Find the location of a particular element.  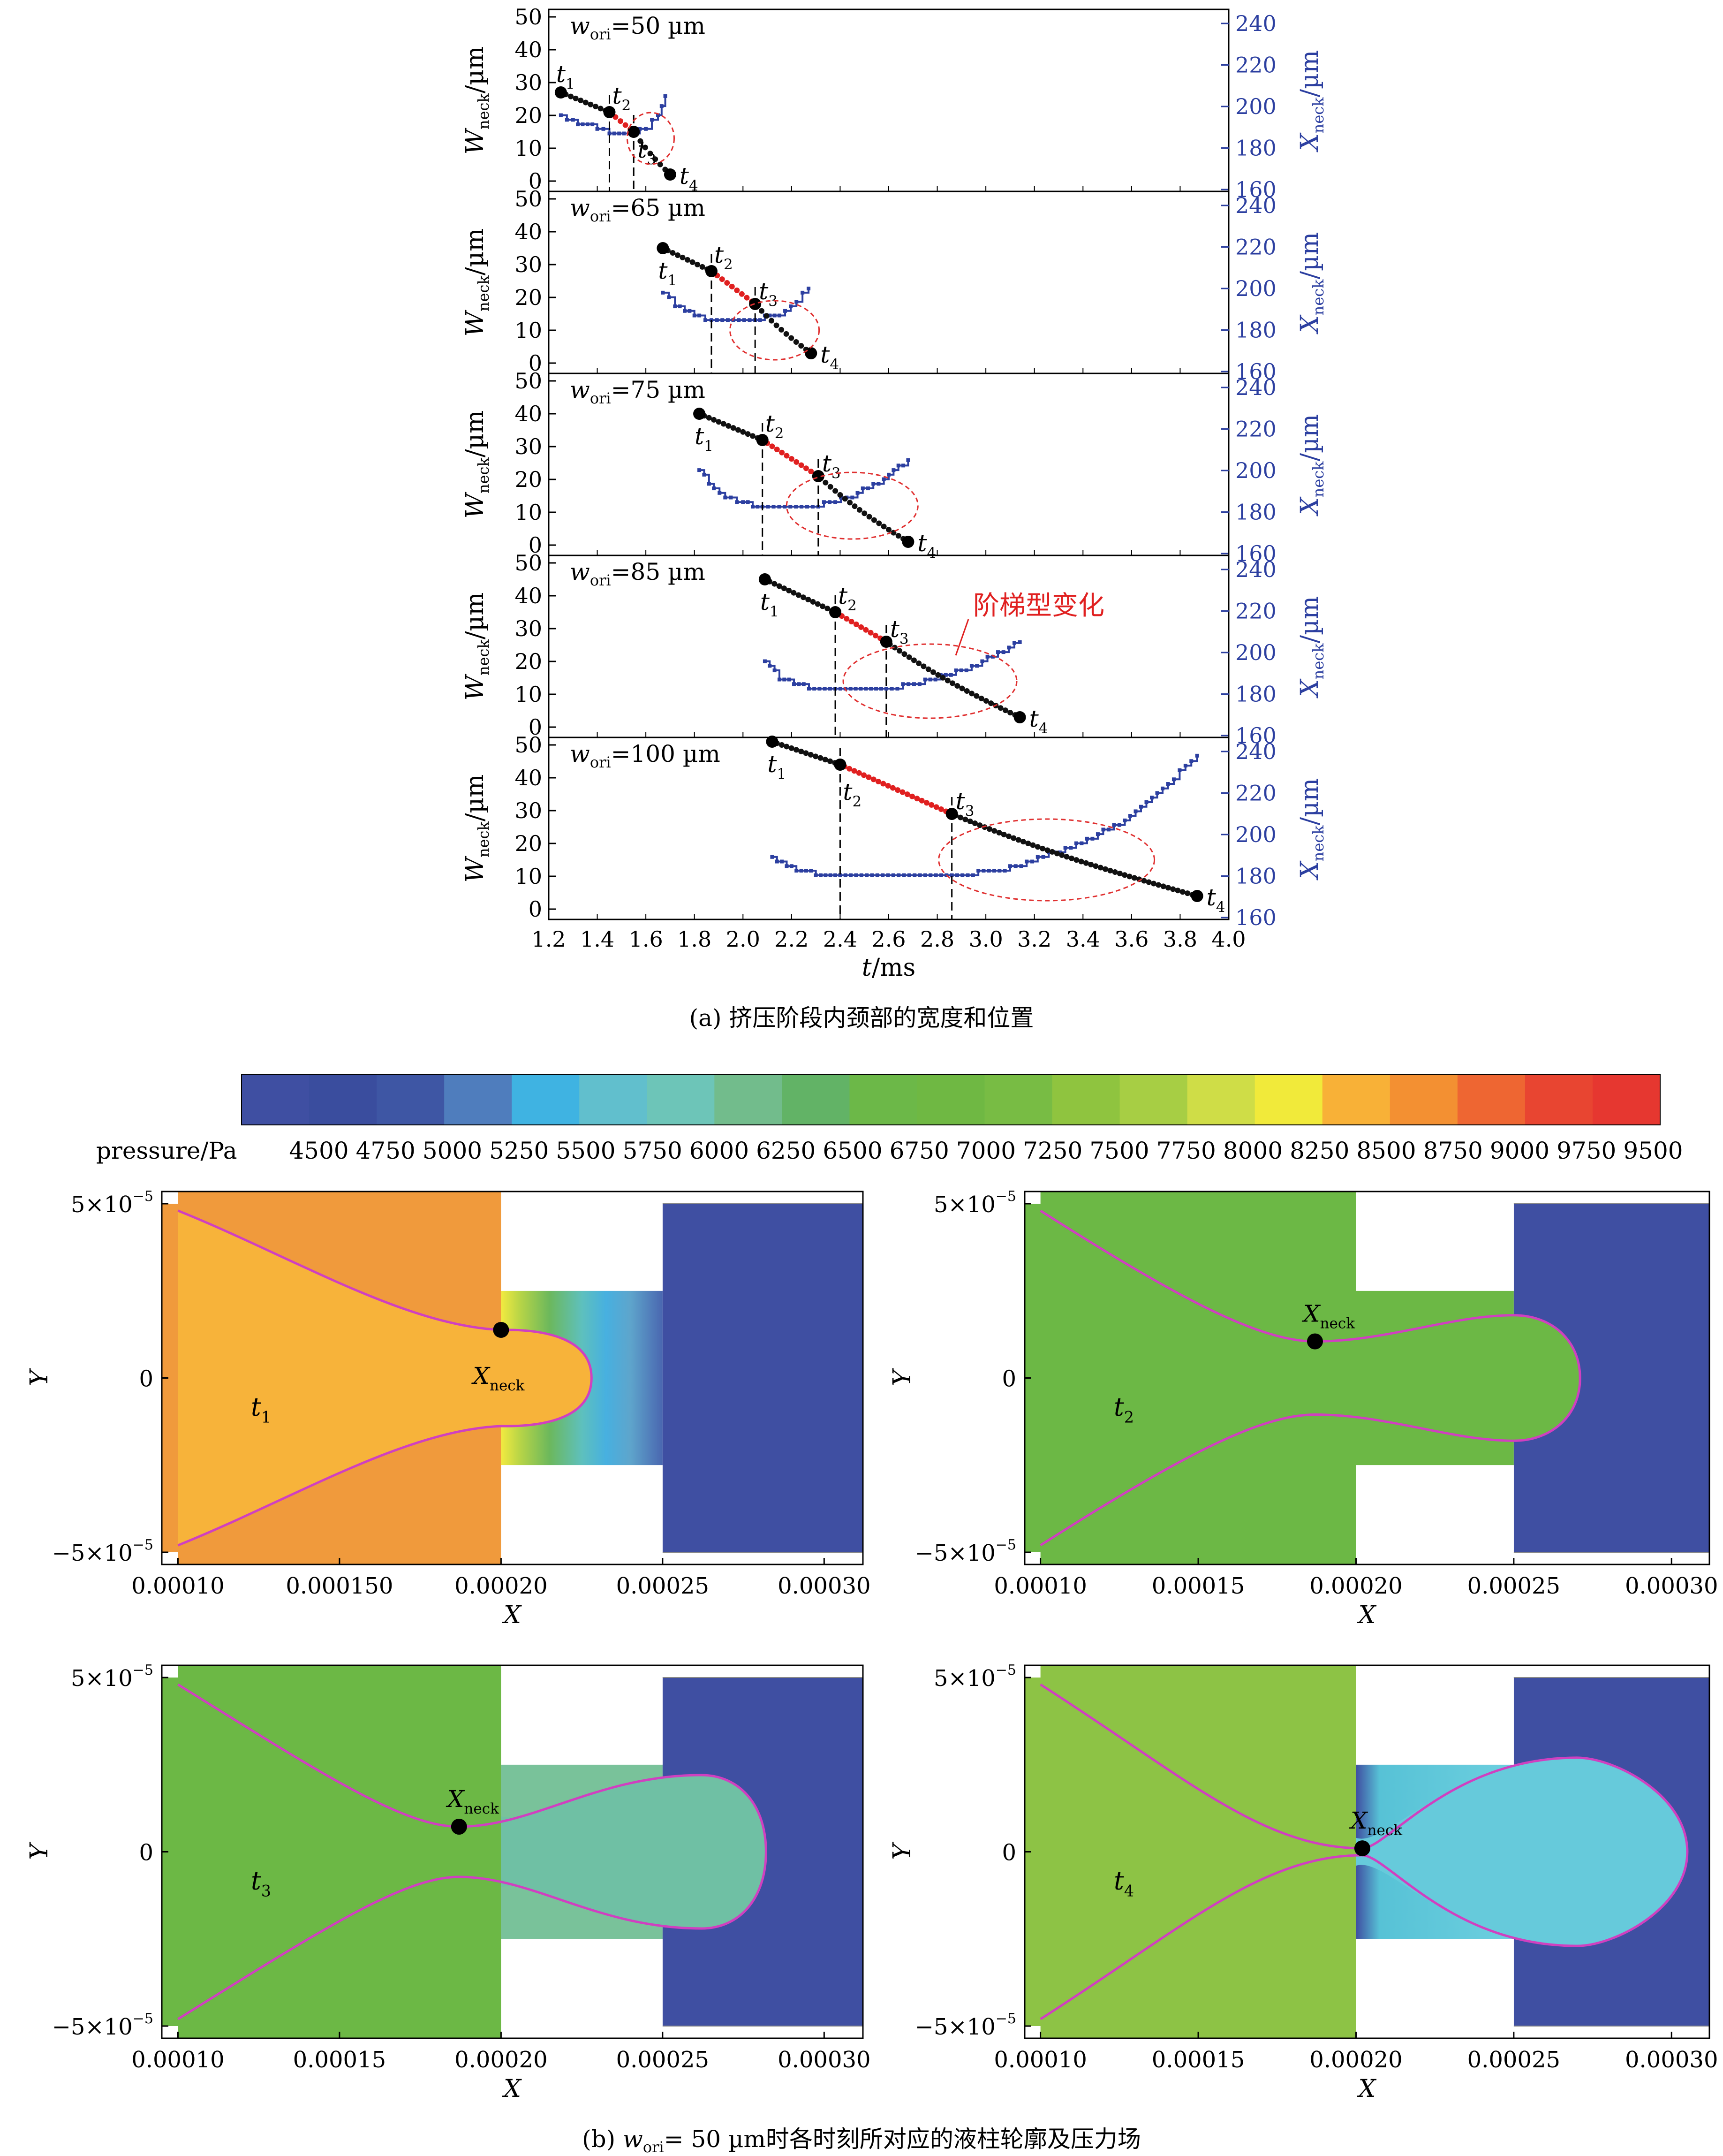

y-tick-label-exp: −5 is located at coordinates (143, 1670).